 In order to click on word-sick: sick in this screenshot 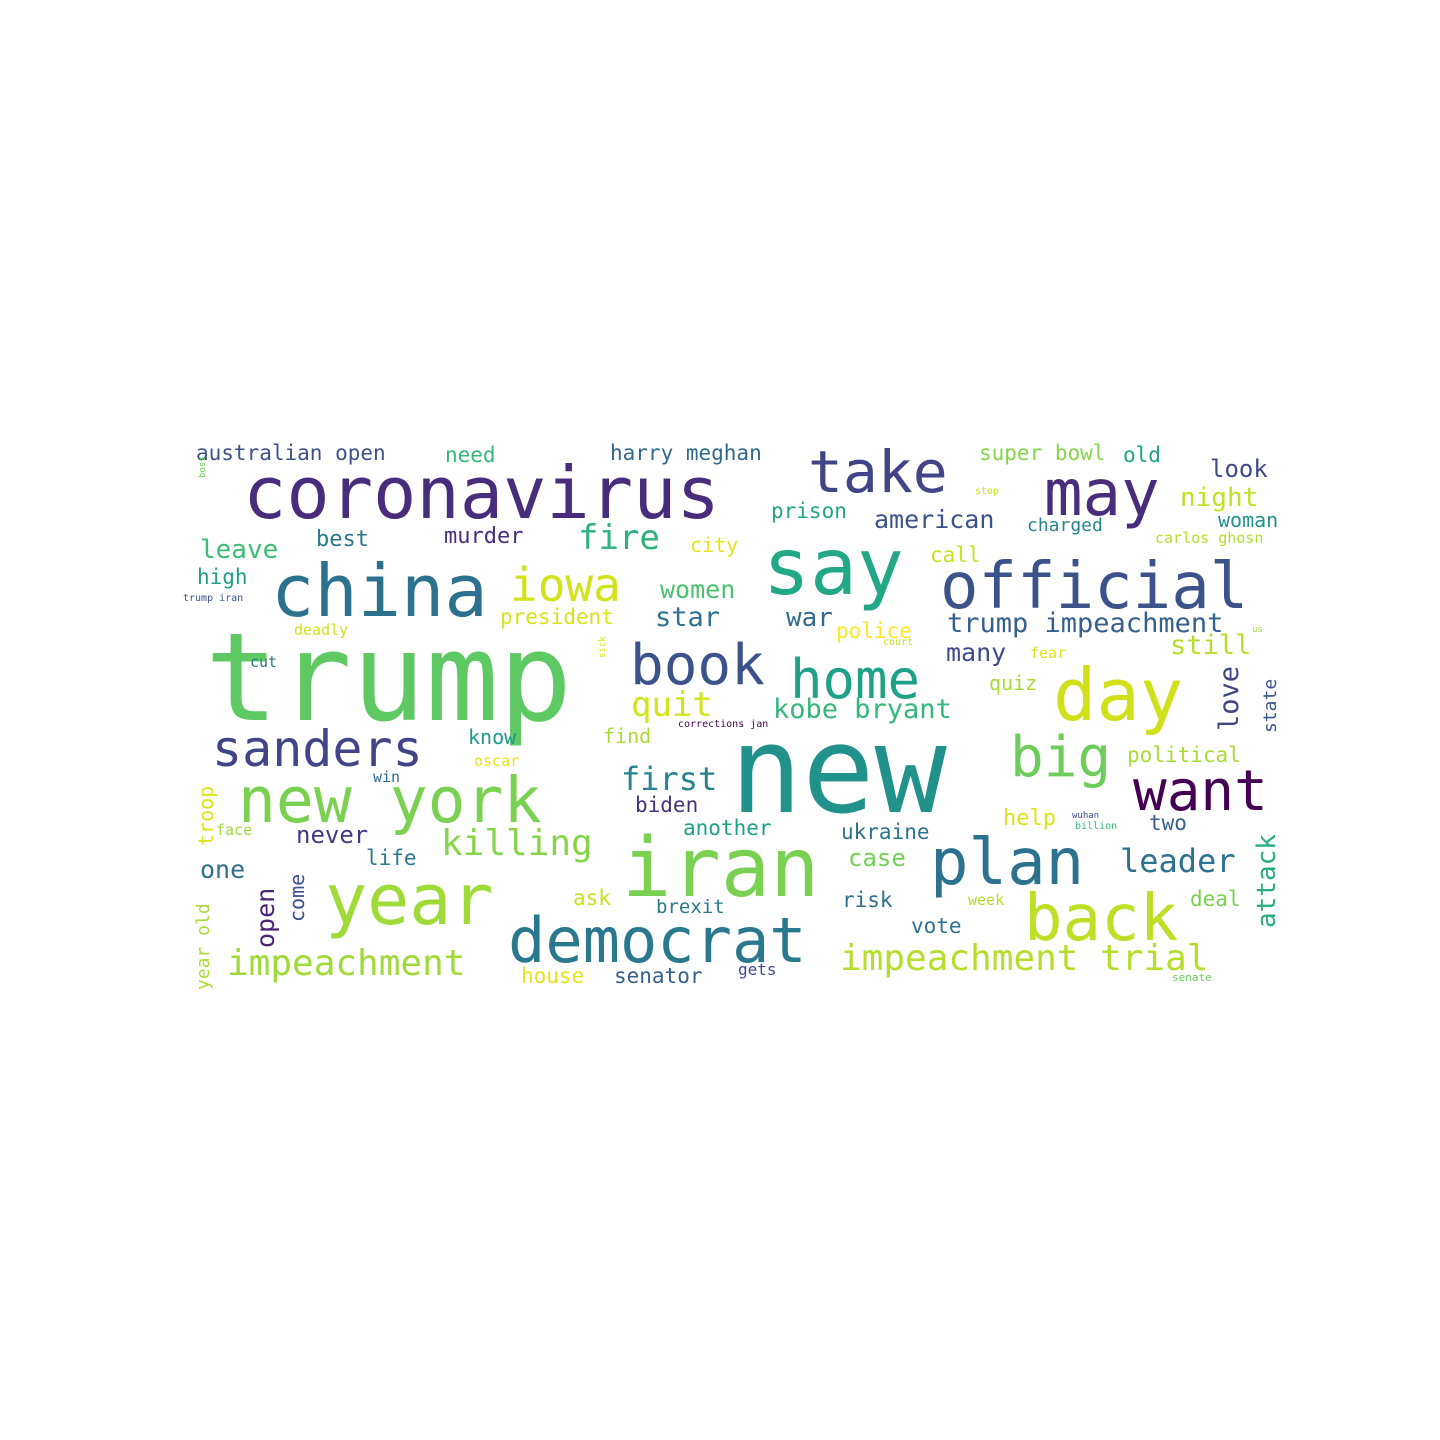, I will do `click(603, 647)`.